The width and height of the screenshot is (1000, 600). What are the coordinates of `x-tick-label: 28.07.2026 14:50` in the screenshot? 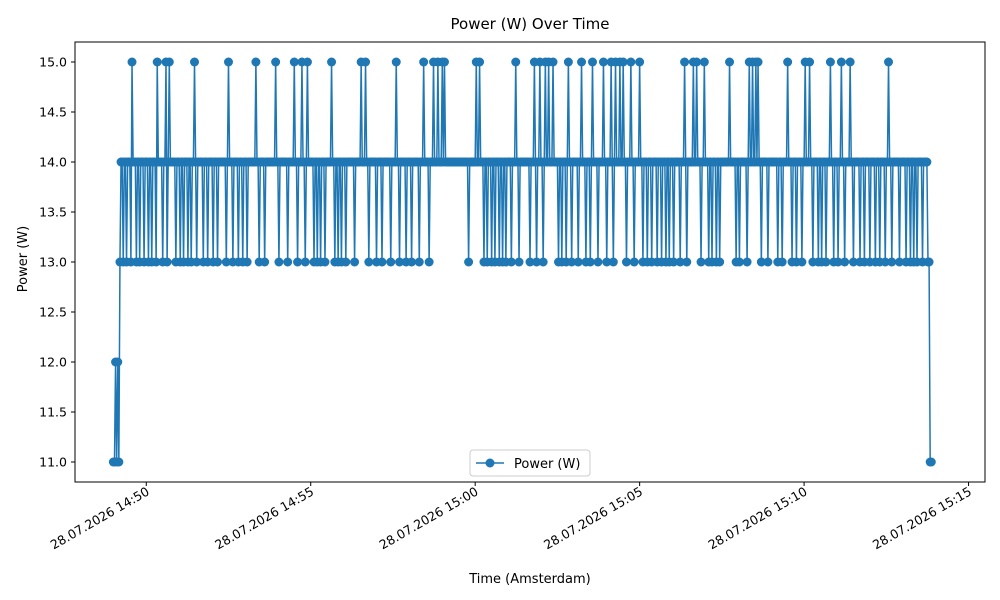 It's located at (100, 518).